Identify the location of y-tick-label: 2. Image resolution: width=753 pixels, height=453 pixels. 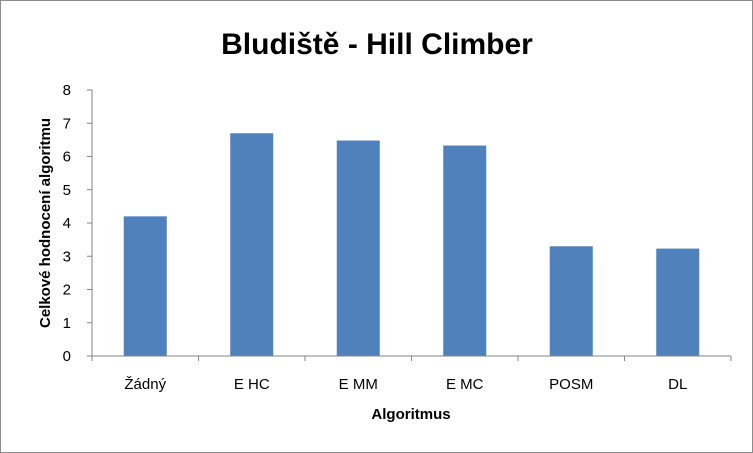
(67, 290).